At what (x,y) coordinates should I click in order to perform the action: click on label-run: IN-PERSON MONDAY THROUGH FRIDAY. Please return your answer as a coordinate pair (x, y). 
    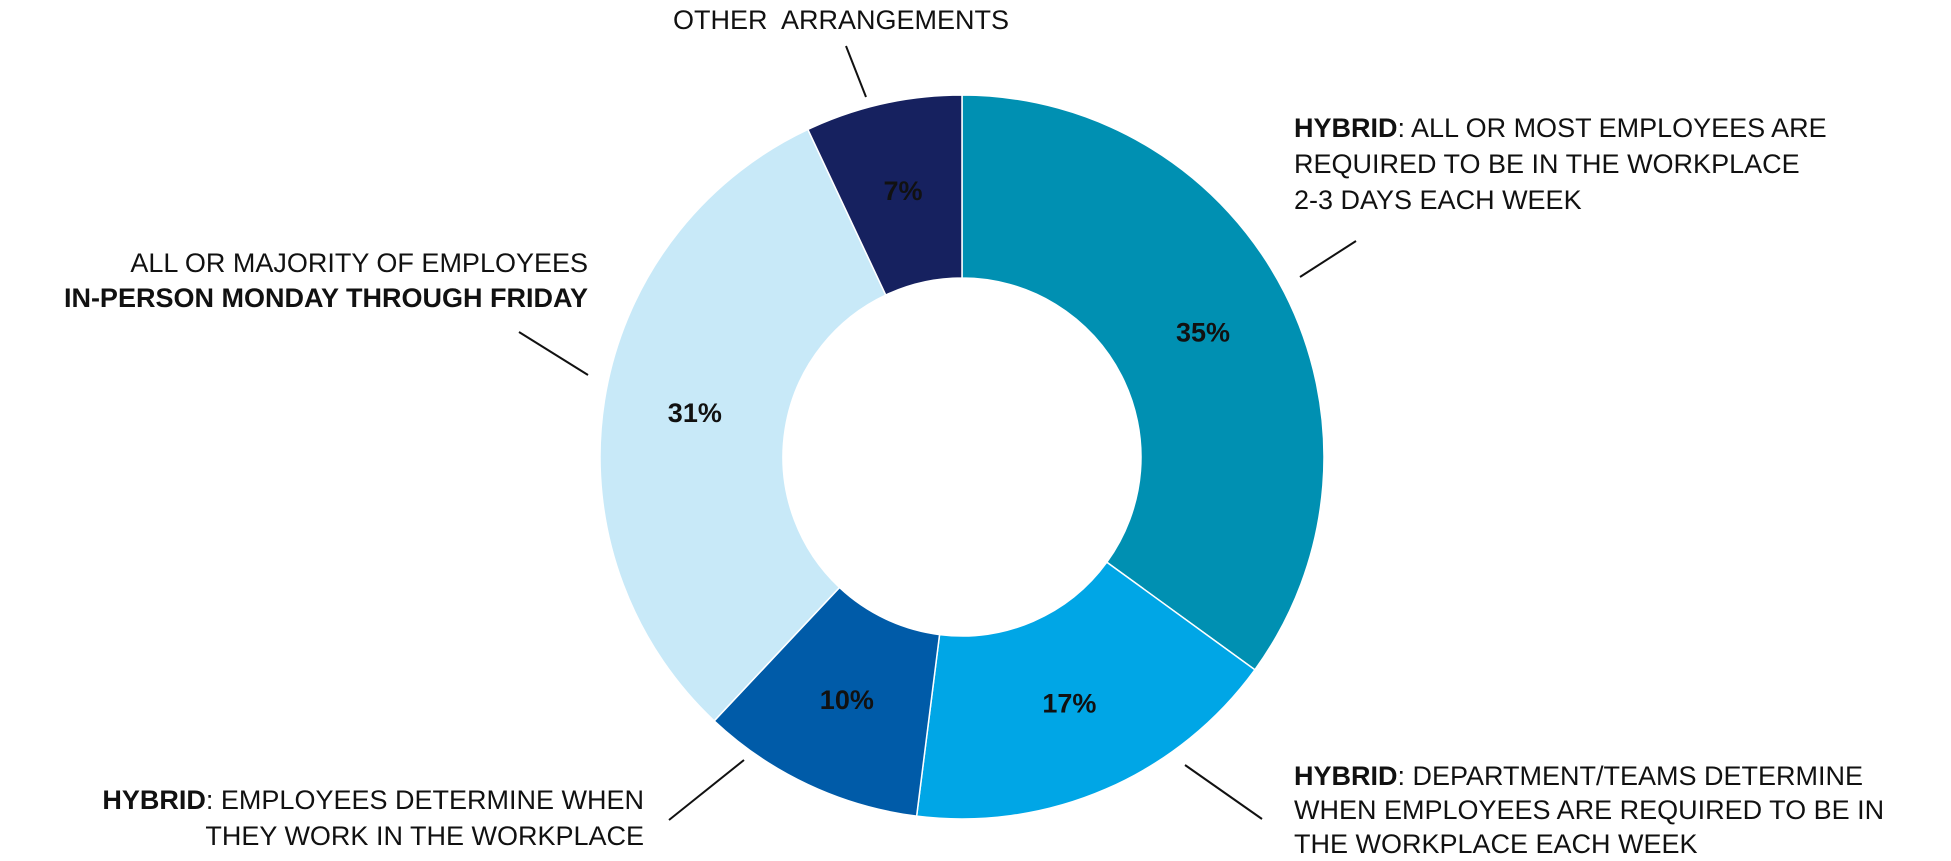
    Looking at the image, I should click on (326, 298).